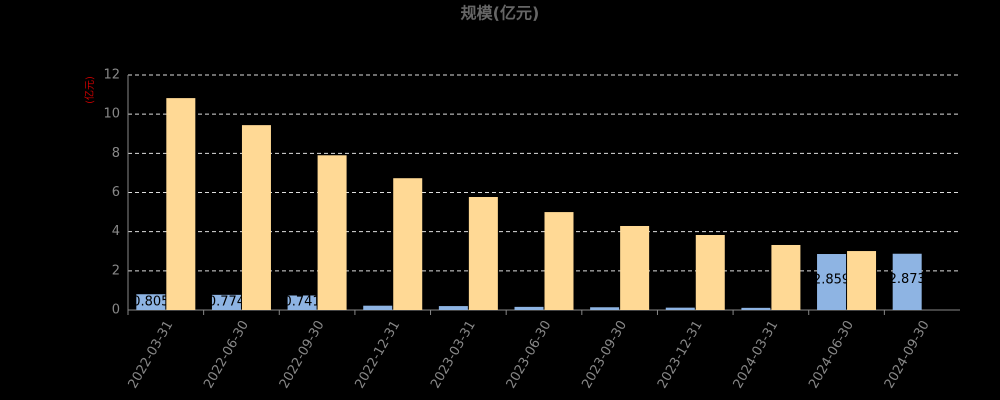 The width and height of the screenshot is (1000, 400). Describe the element at coordinates (116, 231) in the screenshot. I see `y-tick-label: 4` at that location.